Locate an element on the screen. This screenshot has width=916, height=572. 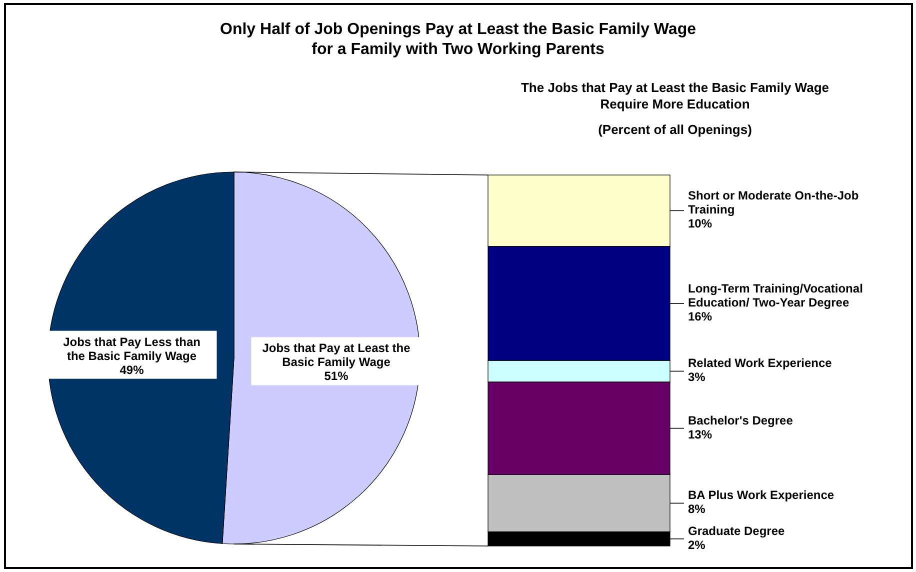
chart-subtitle: (Percent of all Openings) is located at coordinates (675, 129).